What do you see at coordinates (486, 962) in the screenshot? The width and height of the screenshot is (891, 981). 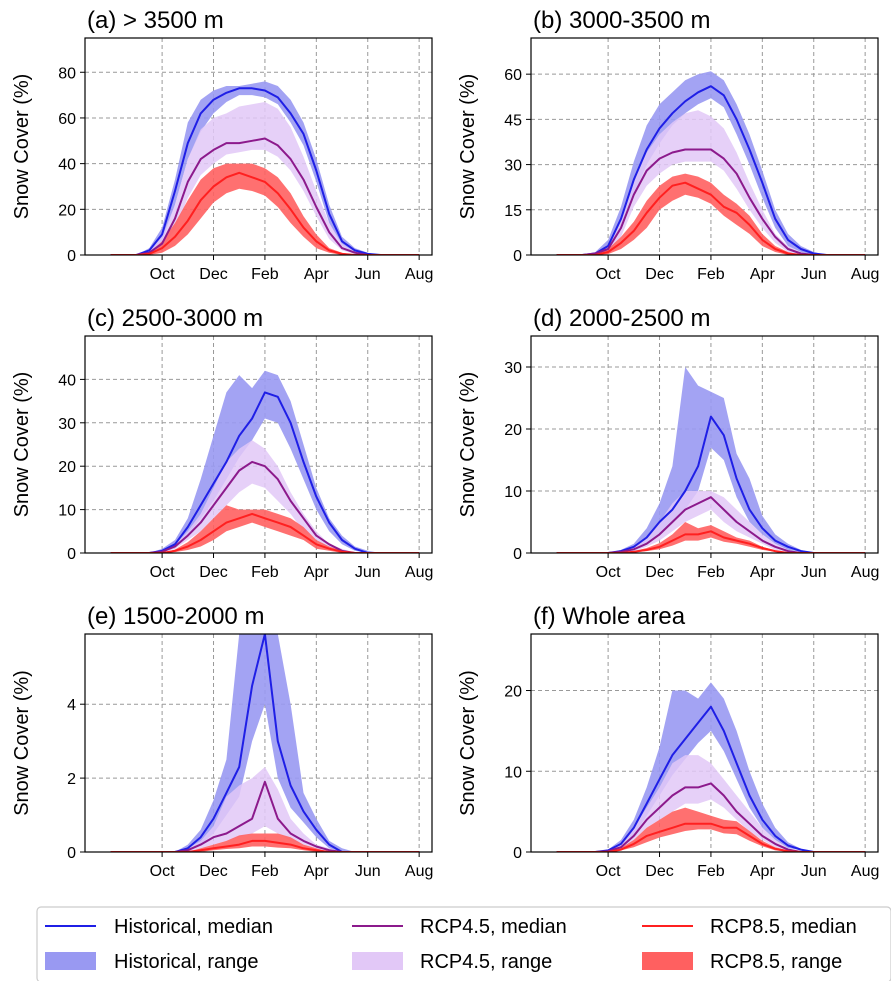 I see `legend-rcp45-range-label: RCP4.5, range` at bounding box center [486, 962].